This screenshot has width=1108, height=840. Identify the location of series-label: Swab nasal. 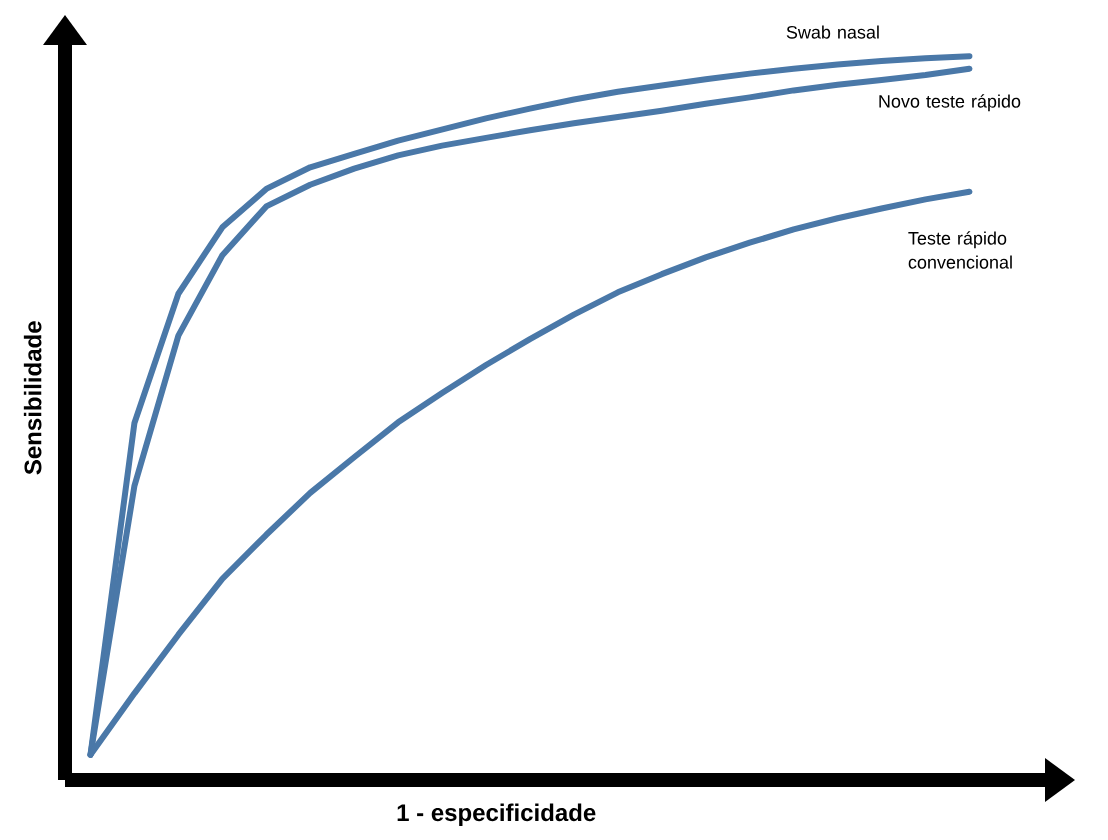
(832, 32).